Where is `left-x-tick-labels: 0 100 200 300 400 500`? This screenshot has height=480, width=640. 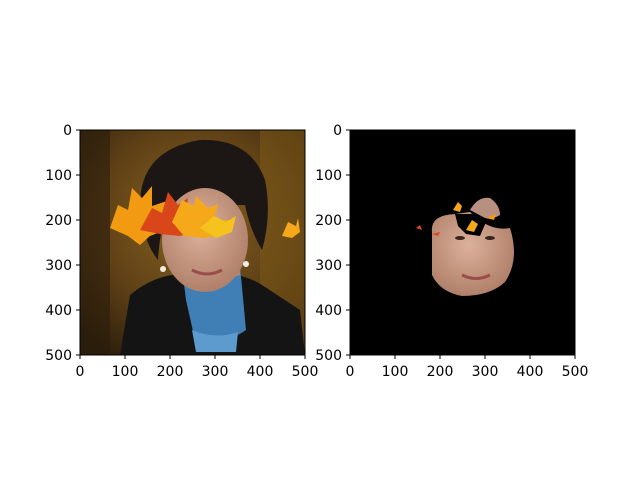
left-x-tick-labels: 0 100 200 300 400 500 is located at coordinates (197, 372).